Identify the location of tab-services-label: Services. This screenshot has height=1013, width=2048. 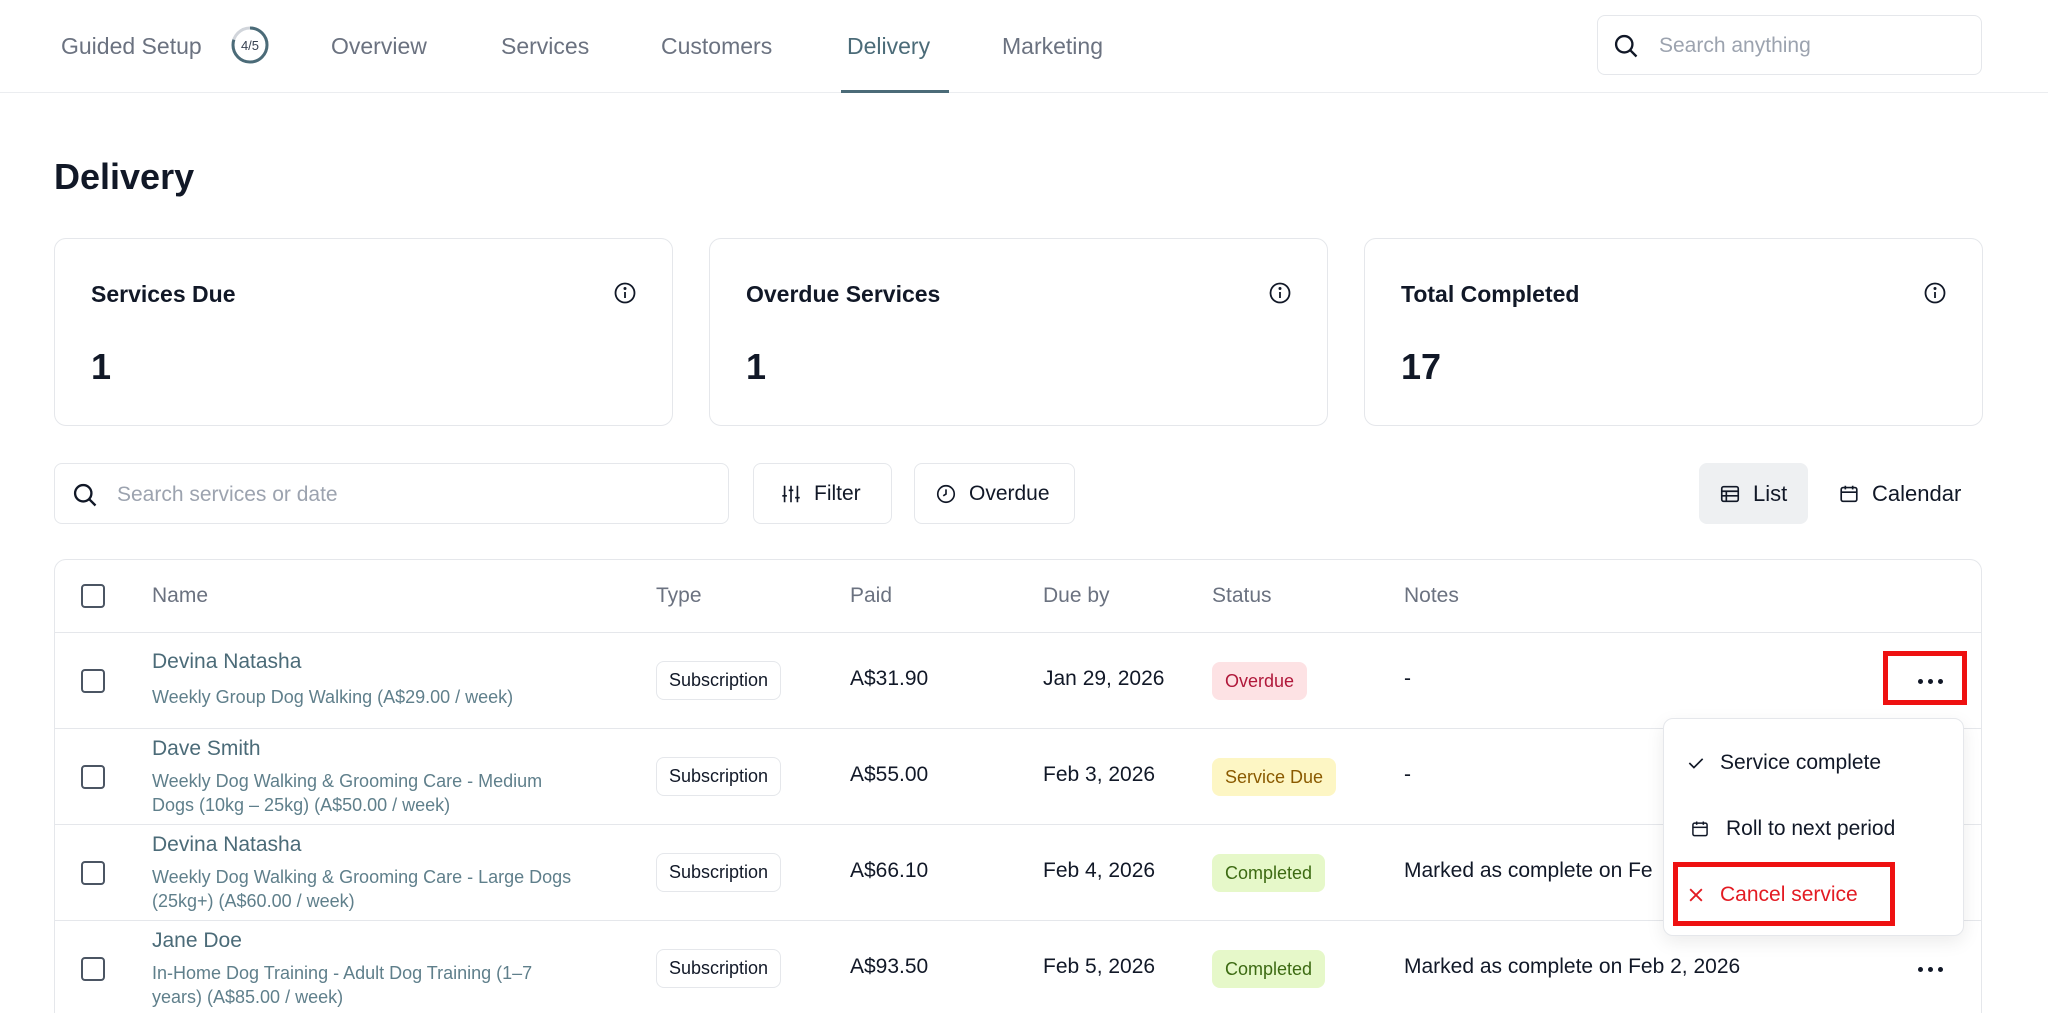
(545, 46).